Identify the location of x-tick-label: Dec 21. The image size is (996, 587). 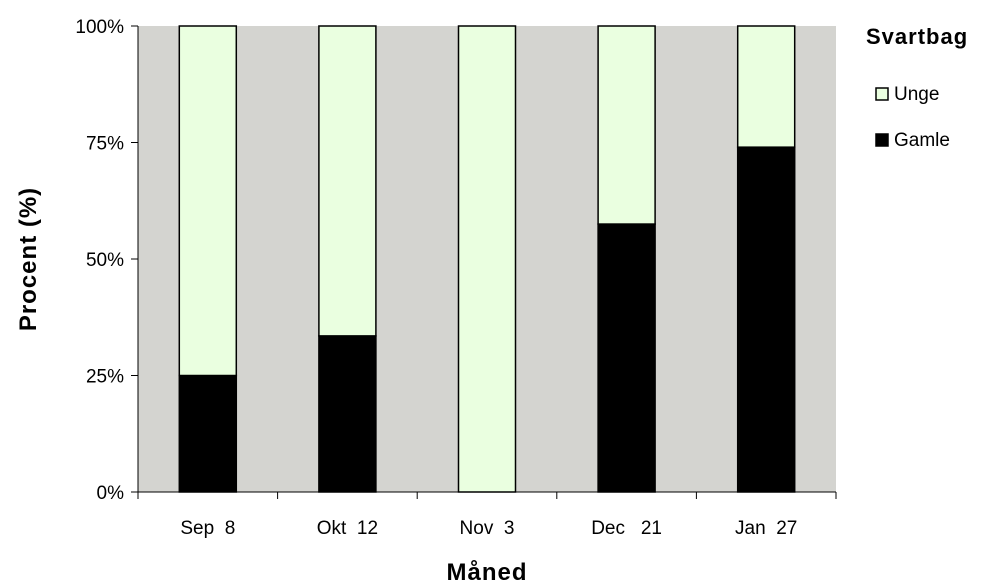
(626, 528).